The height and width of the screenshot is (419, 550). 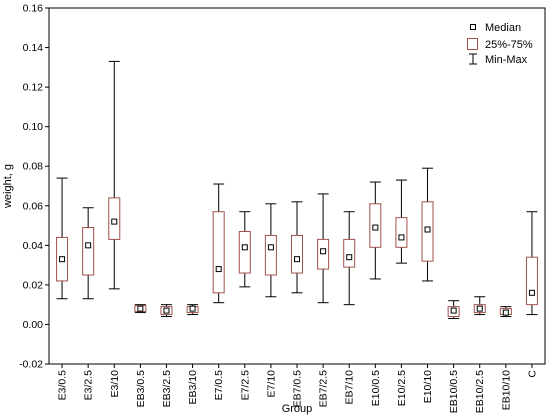 I want to click on x-tick-label: EB7/0.5, so click(x=298, y=389).